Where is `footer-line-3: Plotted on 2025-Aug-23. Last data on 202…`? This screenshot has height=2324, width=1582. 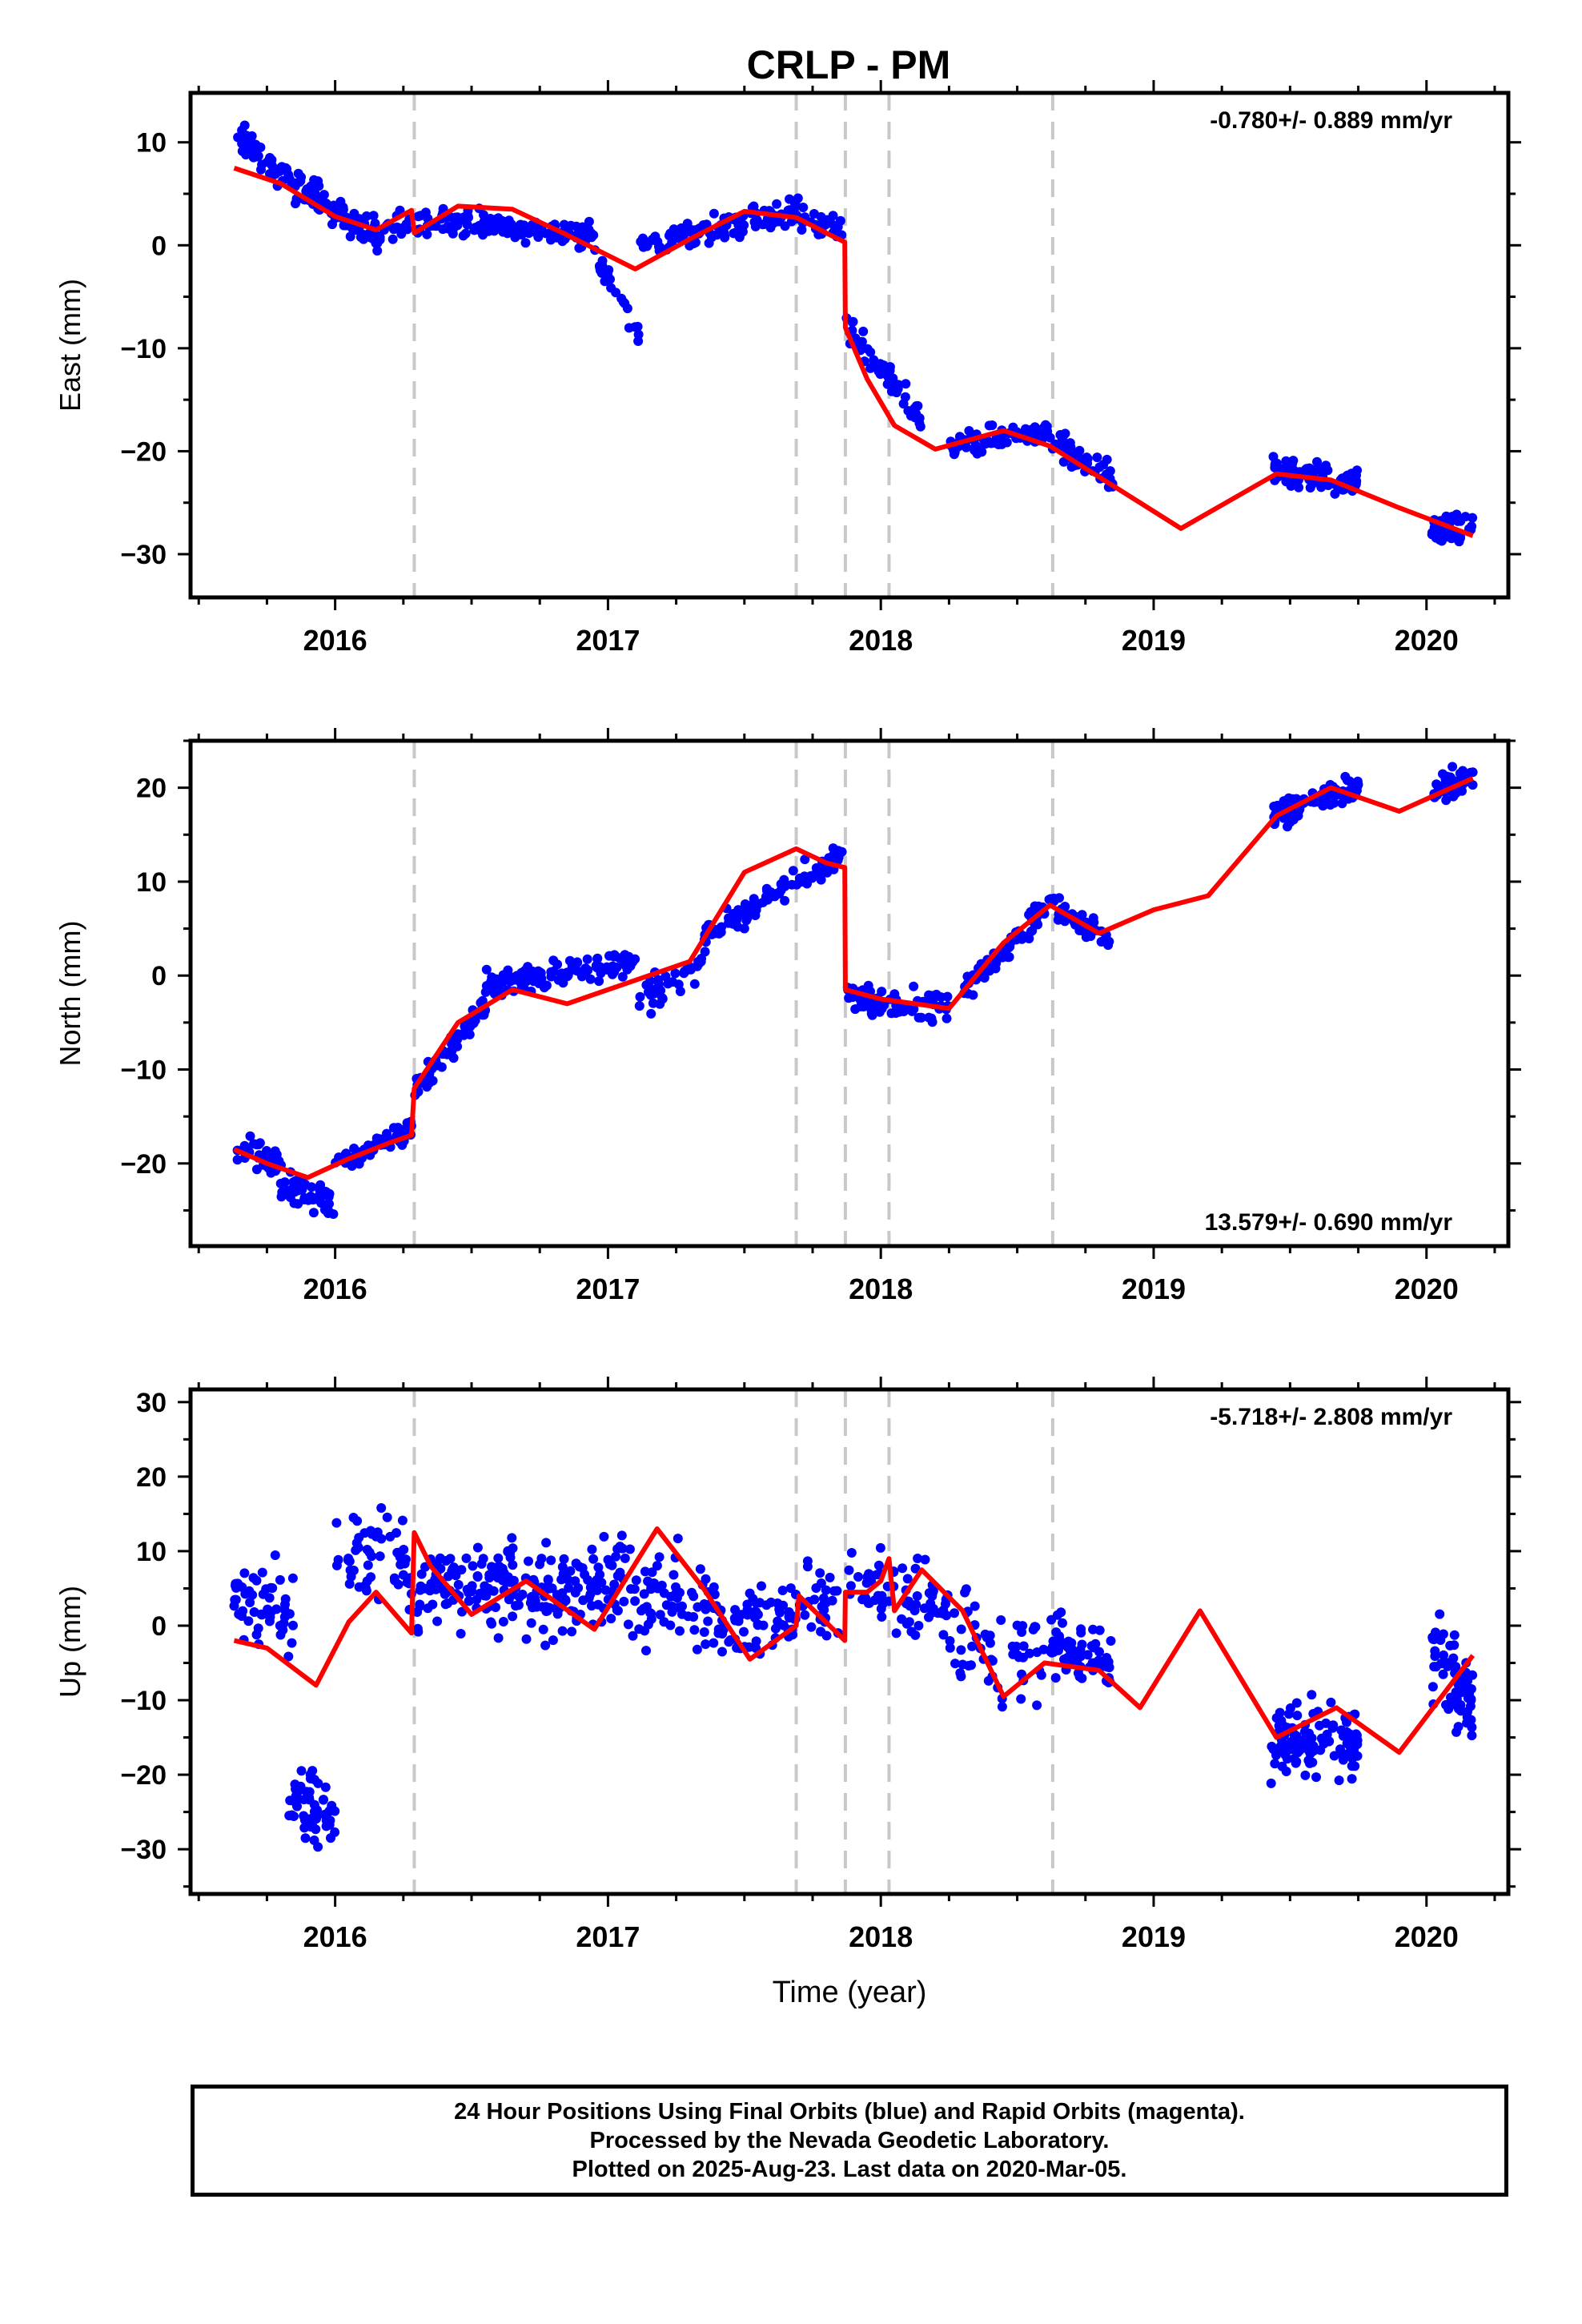 footer-line-3: Plotted on 2025-Aug-23. Last data on 202… is located at coordinates (849, 2169).